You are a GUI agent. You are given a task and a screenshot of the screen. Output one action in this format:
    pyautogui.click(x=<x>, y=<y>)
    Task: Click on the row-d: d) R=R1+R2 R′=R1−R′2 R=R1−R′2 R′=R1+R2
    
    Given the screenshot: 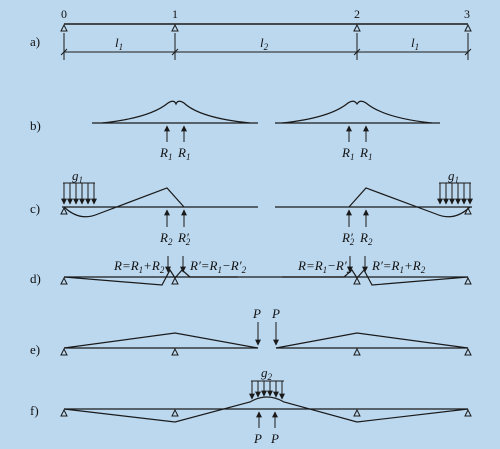 What is the action you would take?
    pyautogui.click(x=251, y=271)
    